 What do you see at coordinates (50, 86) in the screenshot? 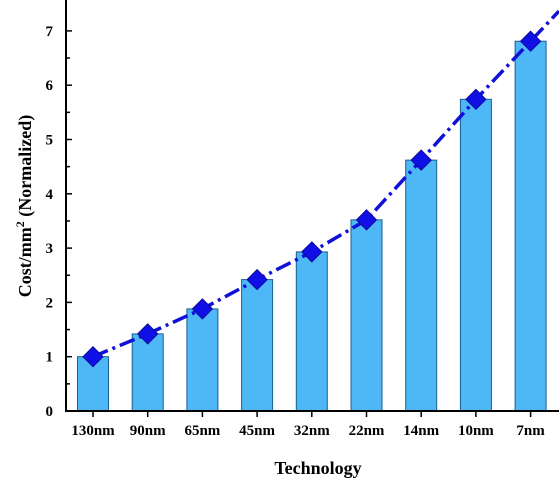
I see `y-tick-label-6: 6` at bounding box center [50, 86].